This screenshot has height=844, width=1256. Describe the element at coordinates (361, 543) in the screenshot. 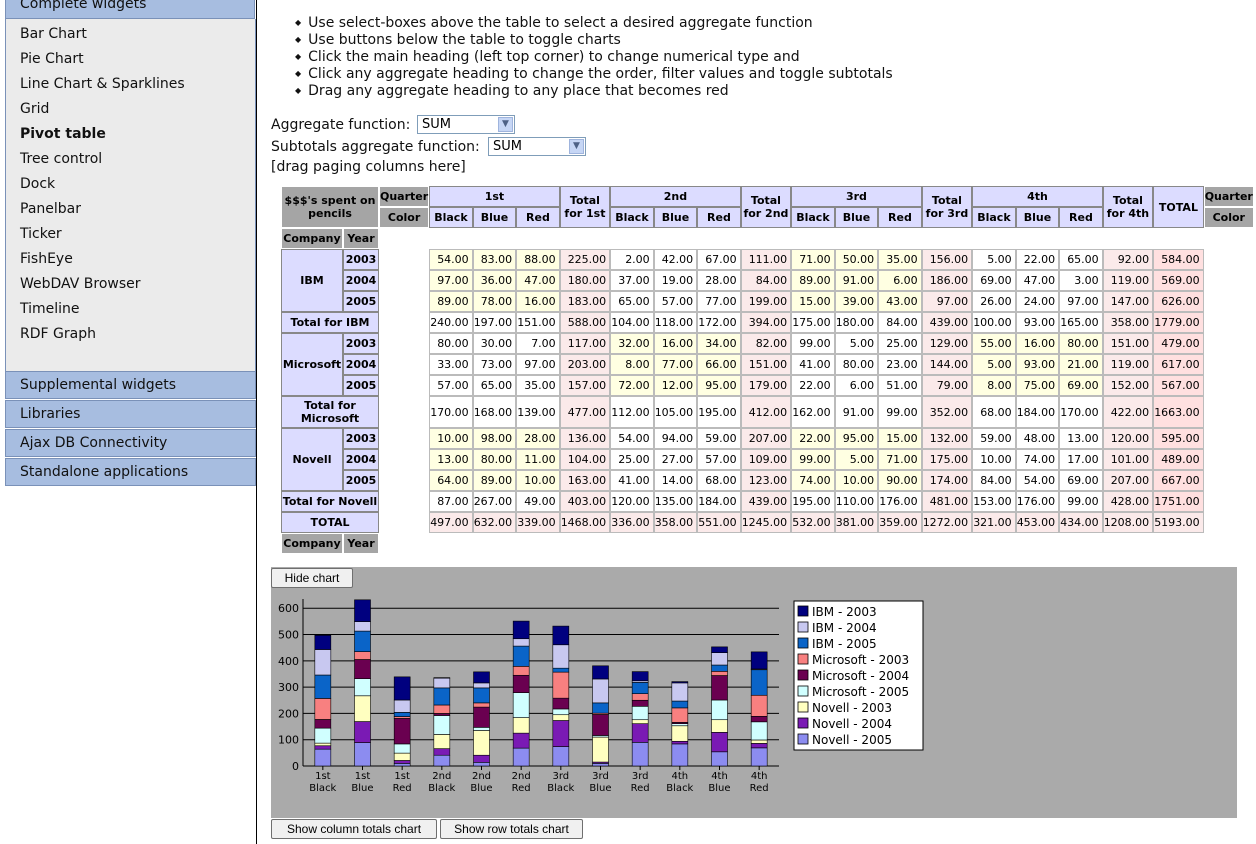

I see `year-footer: Year` at that location.